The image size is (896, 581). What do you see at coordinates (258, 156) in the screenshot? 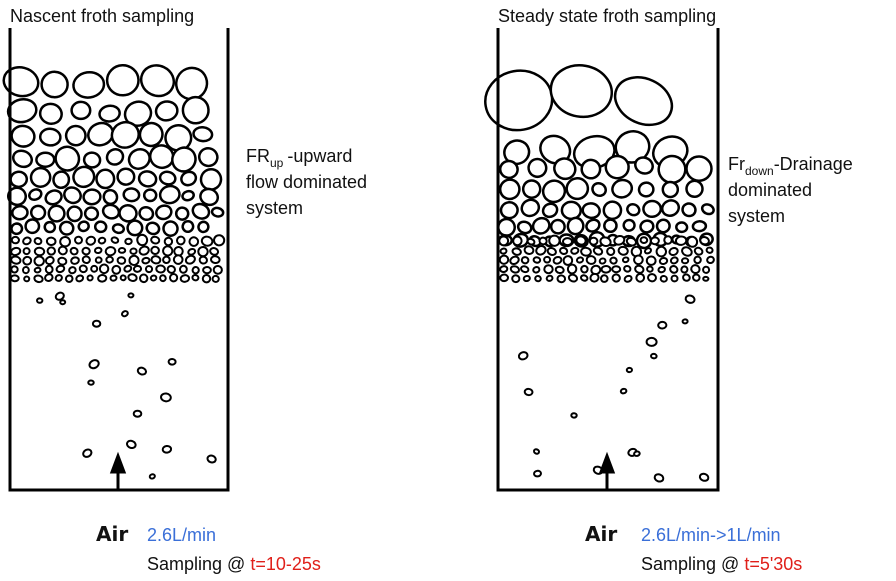
I see `label-main: FR` at bounding box center [258, 156].